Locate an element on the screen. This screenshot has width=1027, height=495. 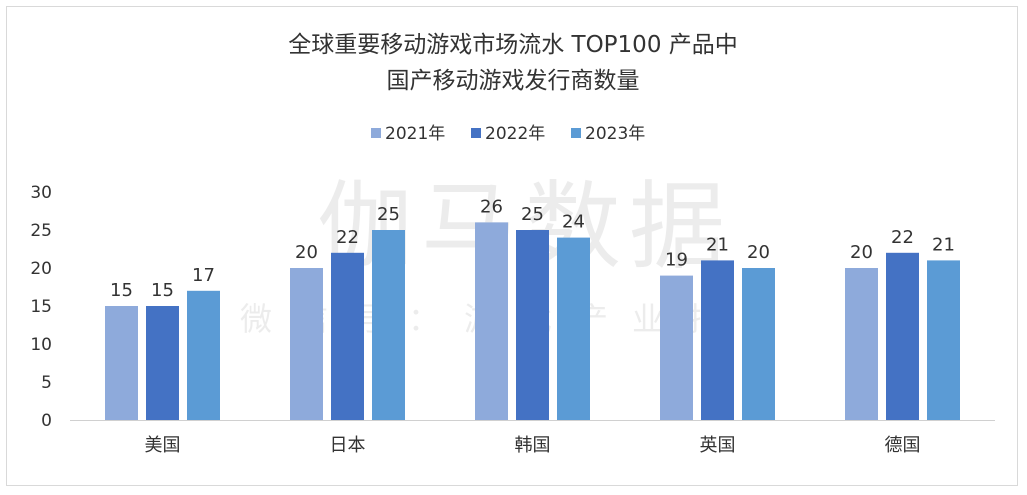
data-label: 26 is located at coordinates (491, 206).